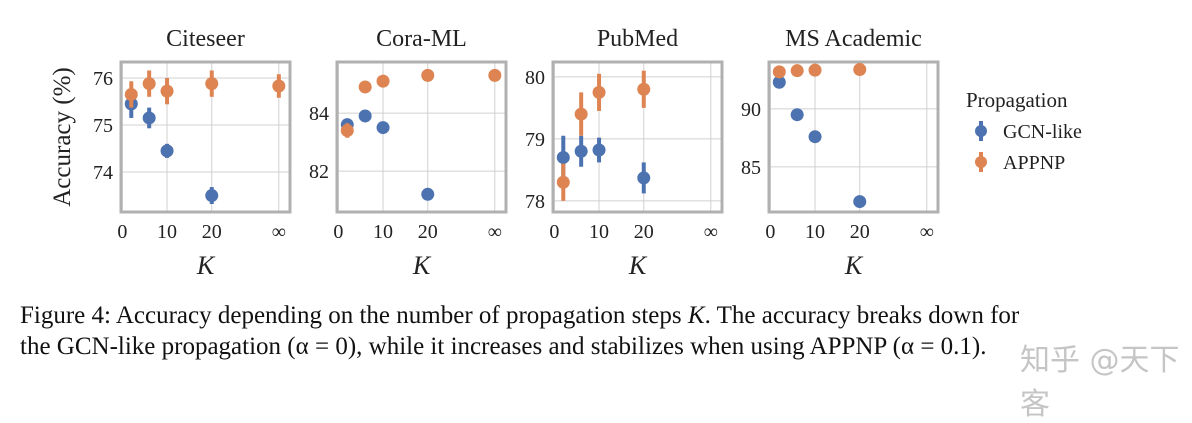 The image size is (1192, 423). What do you see at coordinates (535, 78) in the screenshot?
I see `y-tick-label: 80` at bounding box center [535, 78].